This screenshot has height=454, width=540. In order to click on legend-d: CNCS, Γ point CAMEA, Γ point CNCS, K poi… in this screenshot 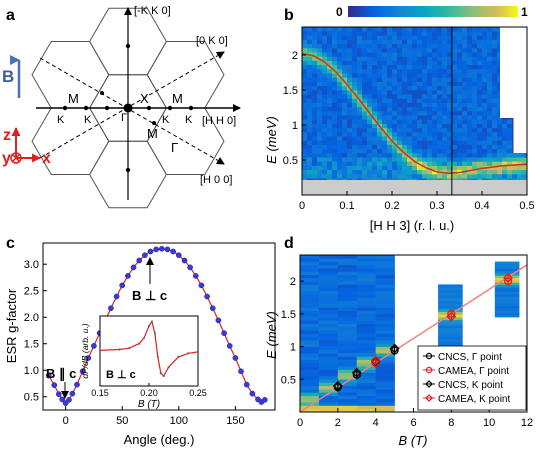, I will do `click(472, 378)`.